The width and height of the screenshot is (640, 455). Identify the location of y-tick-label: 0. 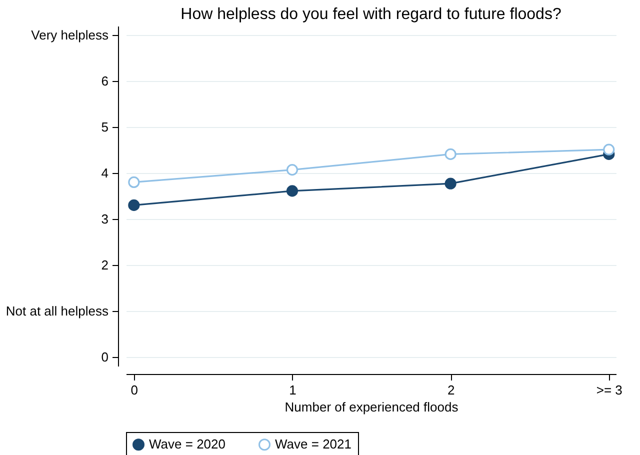
(104, 356).